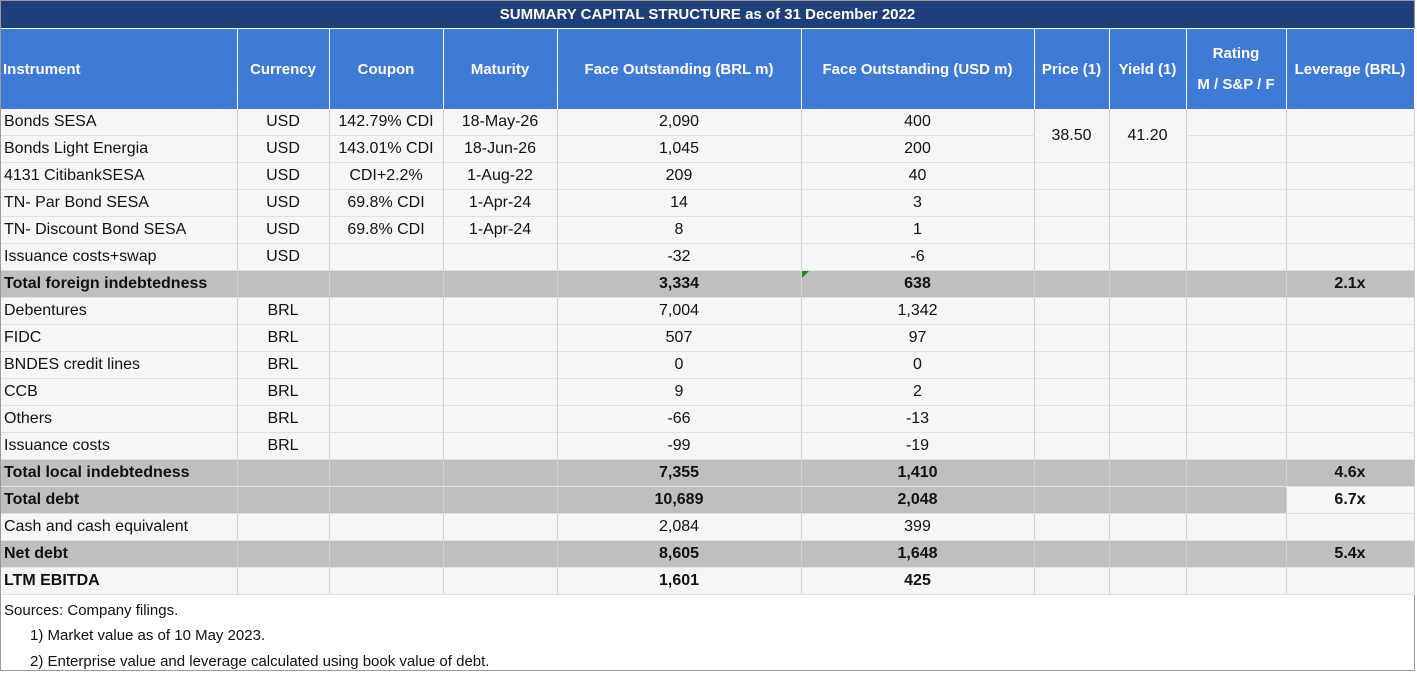  Describe the element at coordinates (386, 149) in the screenshot. I see `cell-coupon: 143.01% CDI` at that location.